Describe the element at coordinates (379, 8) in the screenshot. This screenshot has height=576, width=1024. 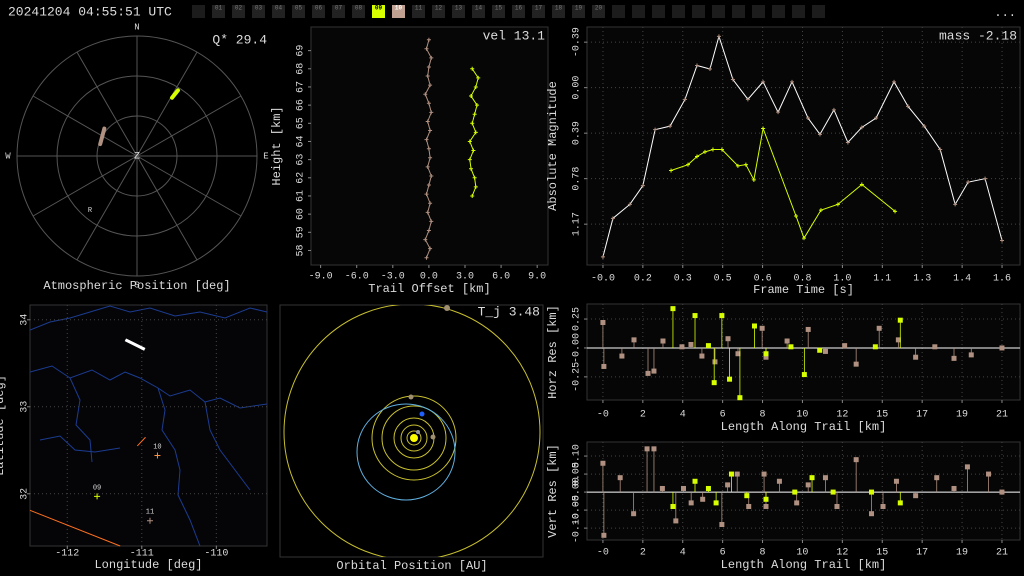
I see `station-label: 09` at that location.